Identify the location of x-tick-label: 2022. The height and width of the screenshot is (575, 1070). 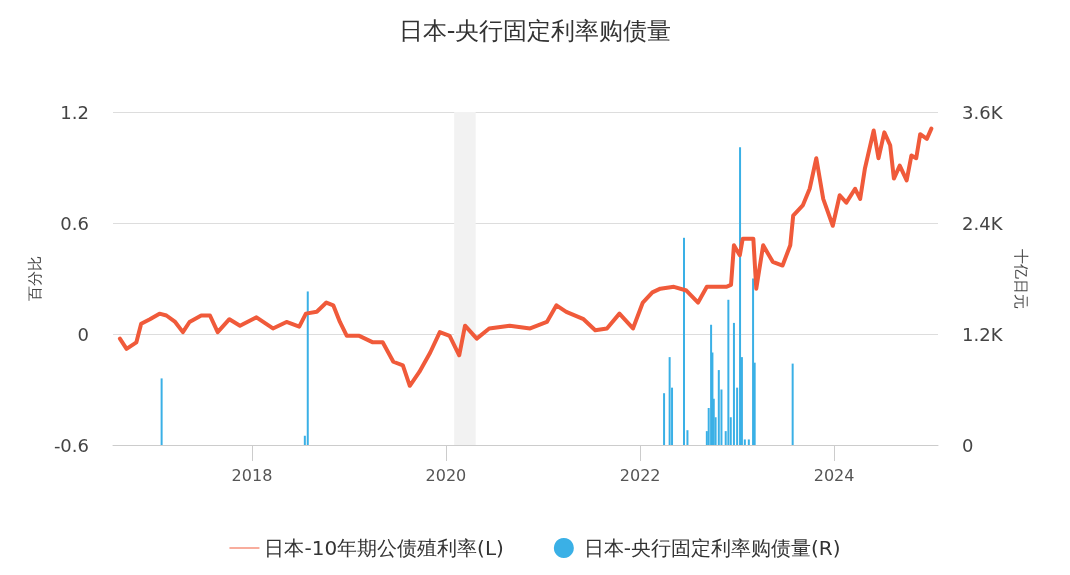
(640, 475).